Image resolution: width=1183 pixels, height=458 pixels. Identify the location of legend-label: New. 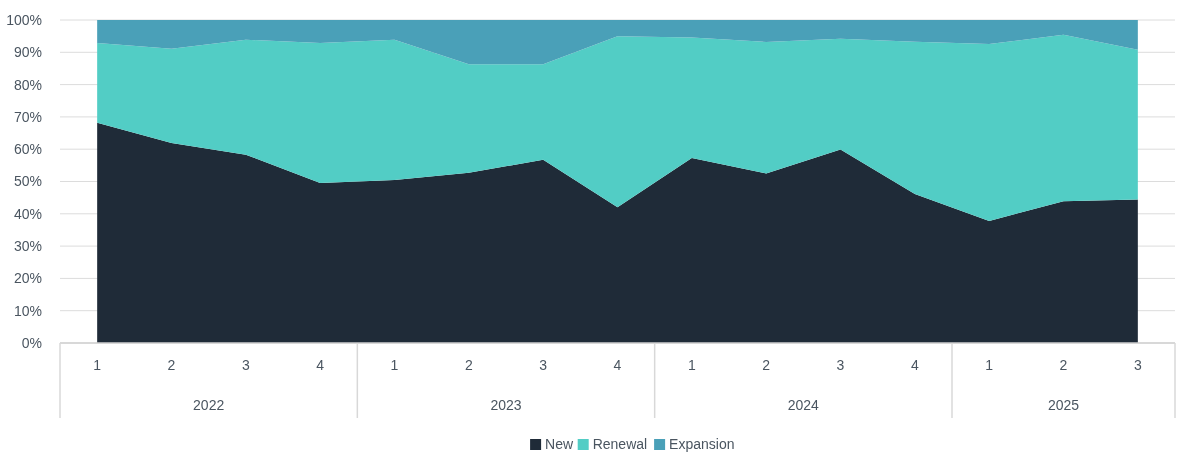
(559, 444).